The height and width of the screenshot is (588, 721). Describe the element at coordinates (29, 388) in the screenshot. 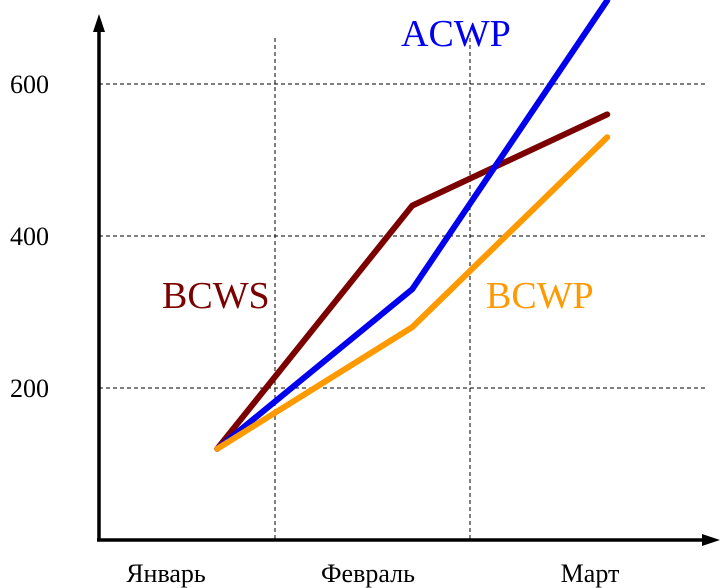

I see `y-tick-label: 200` at that location.